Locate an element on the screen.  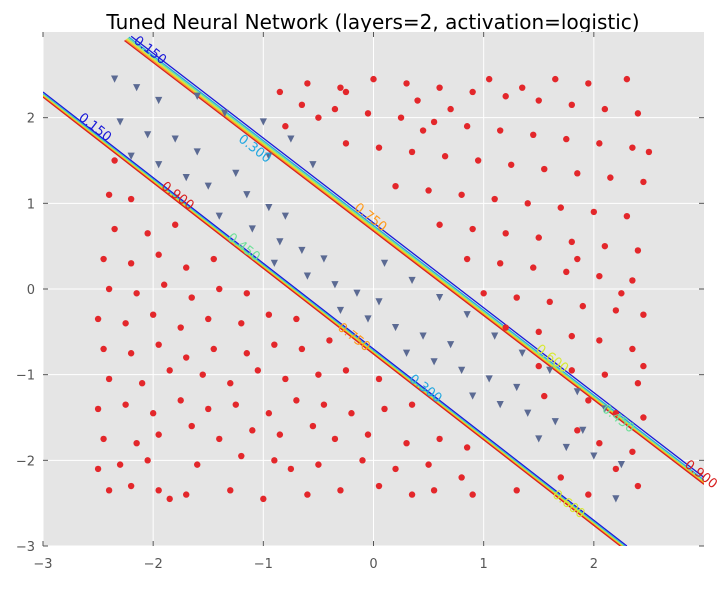
x-tick-label: −1 is located at coordinates (263, 564).